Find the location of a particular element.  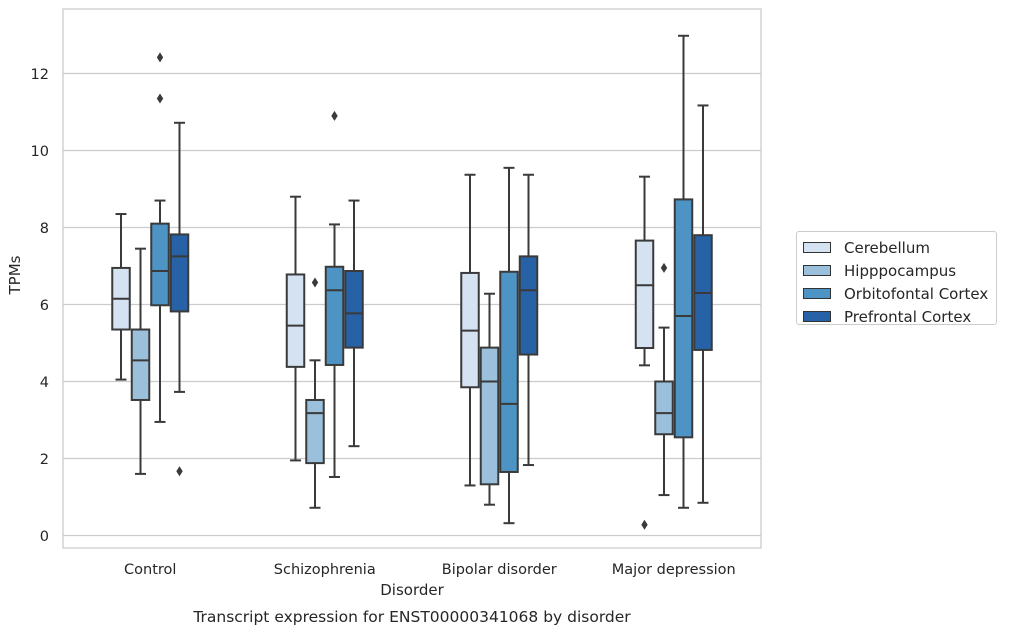

y-tick-label: 6 is located at coordinates (44, 306).